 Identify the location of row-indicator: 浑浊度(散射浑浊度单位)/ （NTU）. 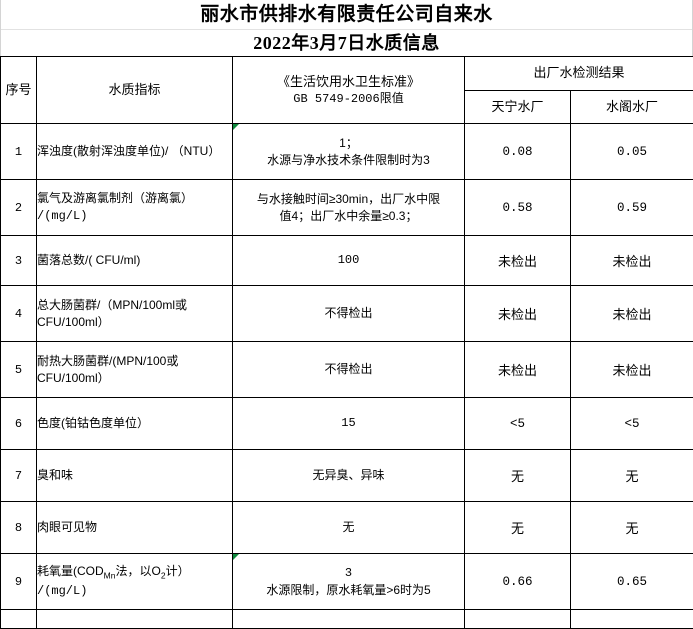
(135, 152).